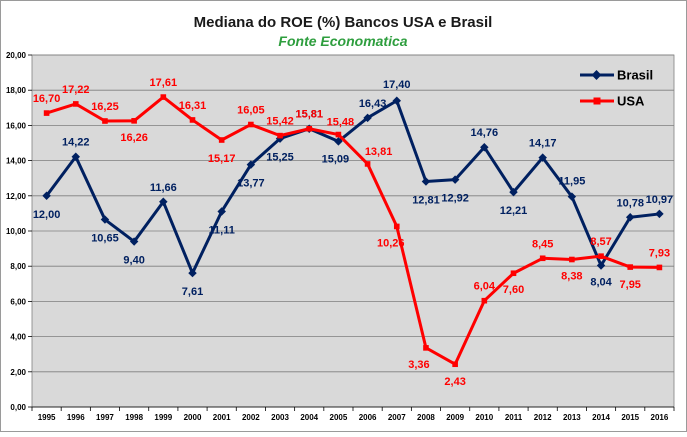 This screenshot has height=437, width=687. I want to click on x-tick-label: 2014, so click(601, 417).